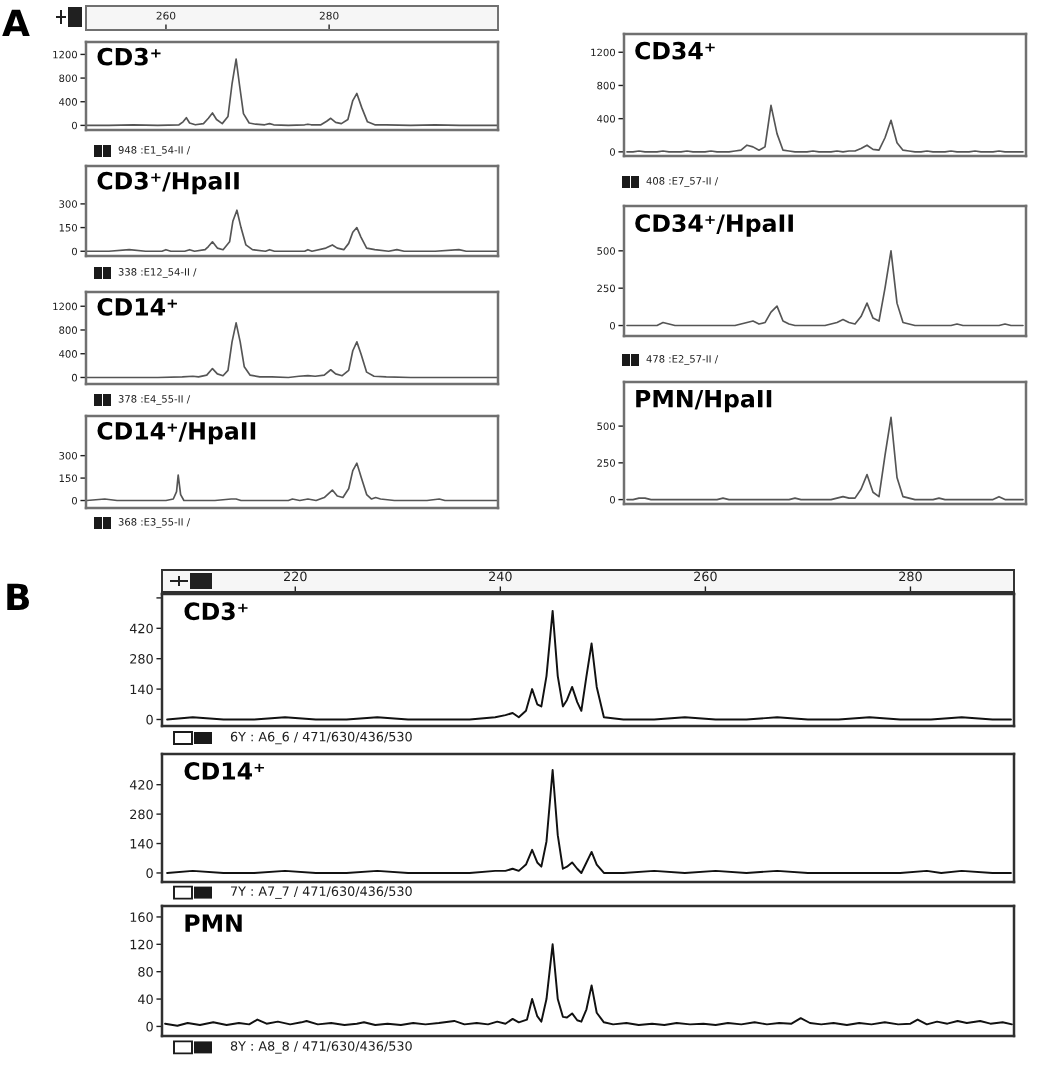 This screenshot has height=1066, width=1040. What do you see at coordinates (176, 433) in the screenshot?
I see `chart-title: CD14⁺/HpaII` at bounding box center [176, 433].